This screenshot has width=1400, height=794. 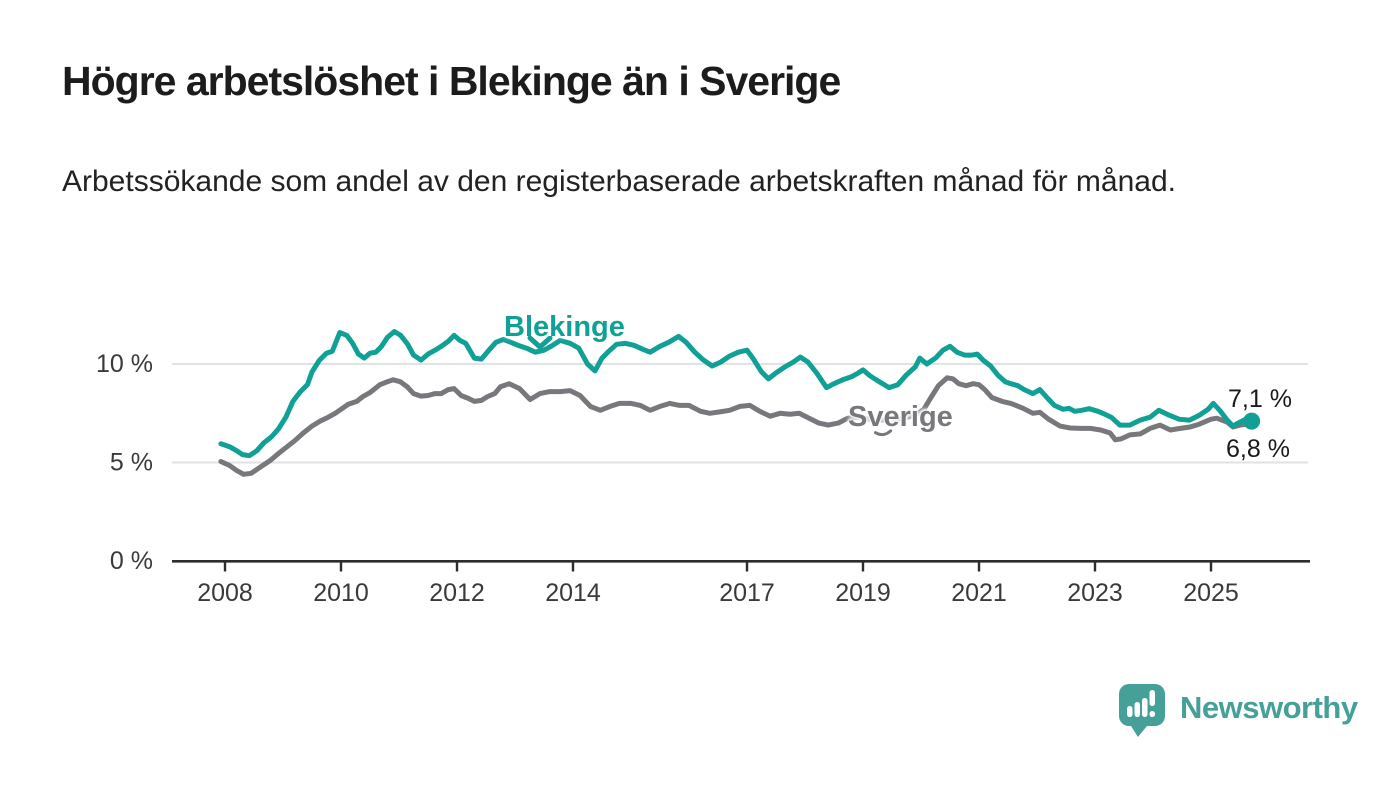 I want to click on x-tick-label: 2017, so click(x=747, y=593).